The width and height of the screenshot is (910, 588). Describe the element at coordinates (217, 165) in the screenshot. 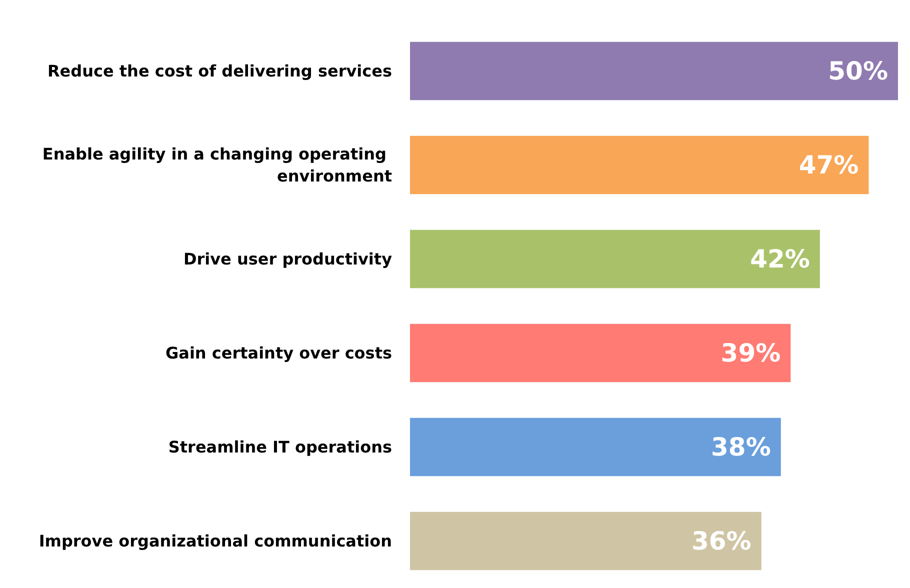

I see `y-tick-label: Enable agility in a changing operating environment` at that location.